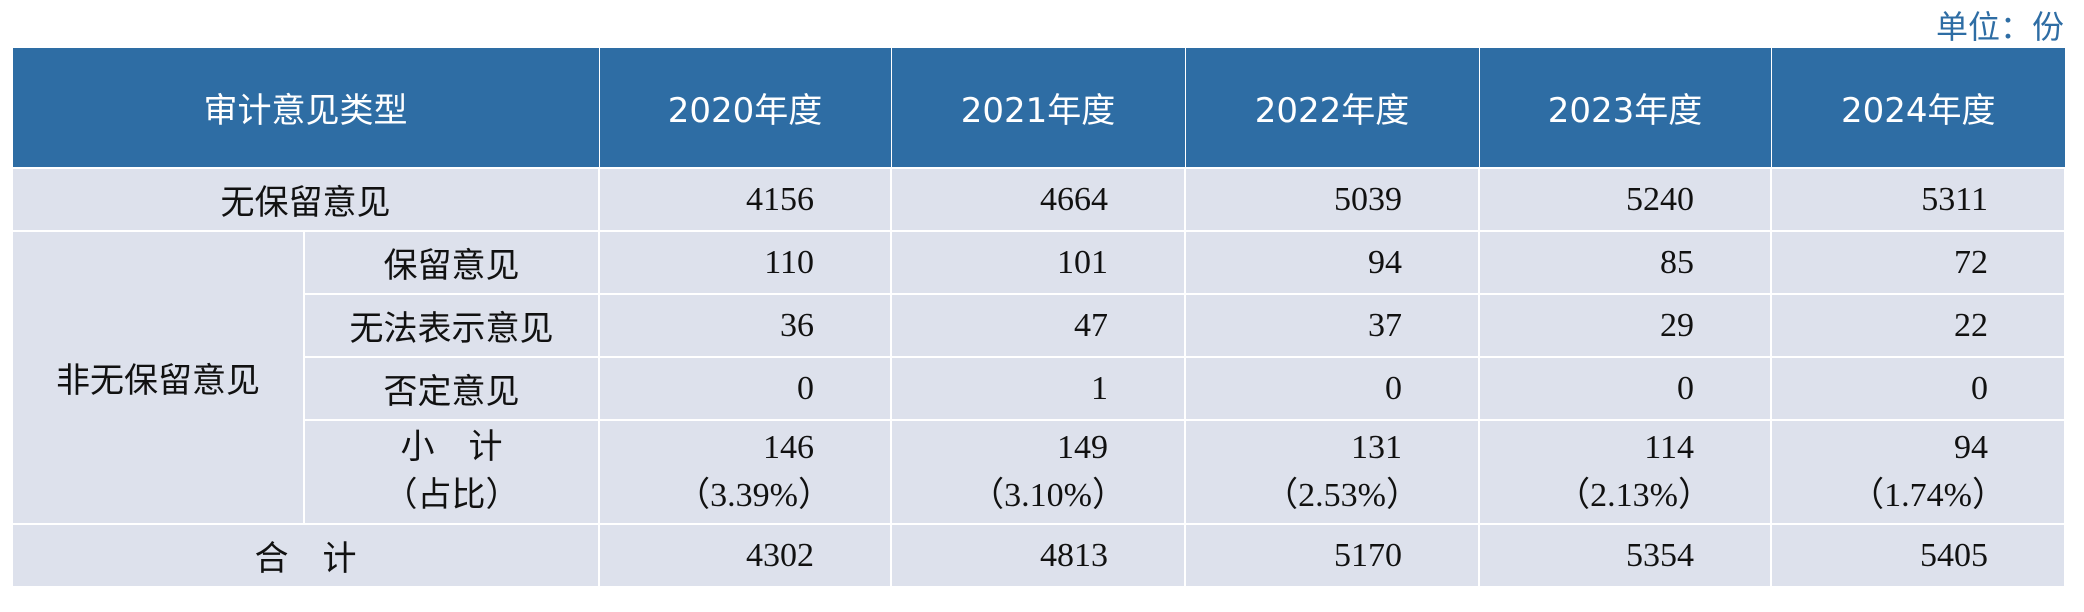  Describe the element at coordinates (1332, 199) in the screenshot. I see `value-cell: 5039` at that location.